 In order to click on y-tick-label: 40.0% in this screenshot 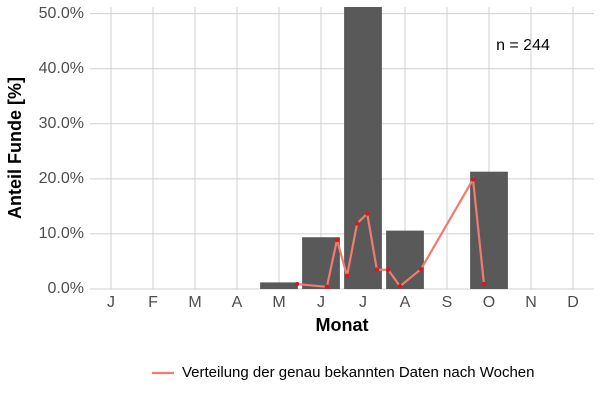, I will do `click(61, 68)`.